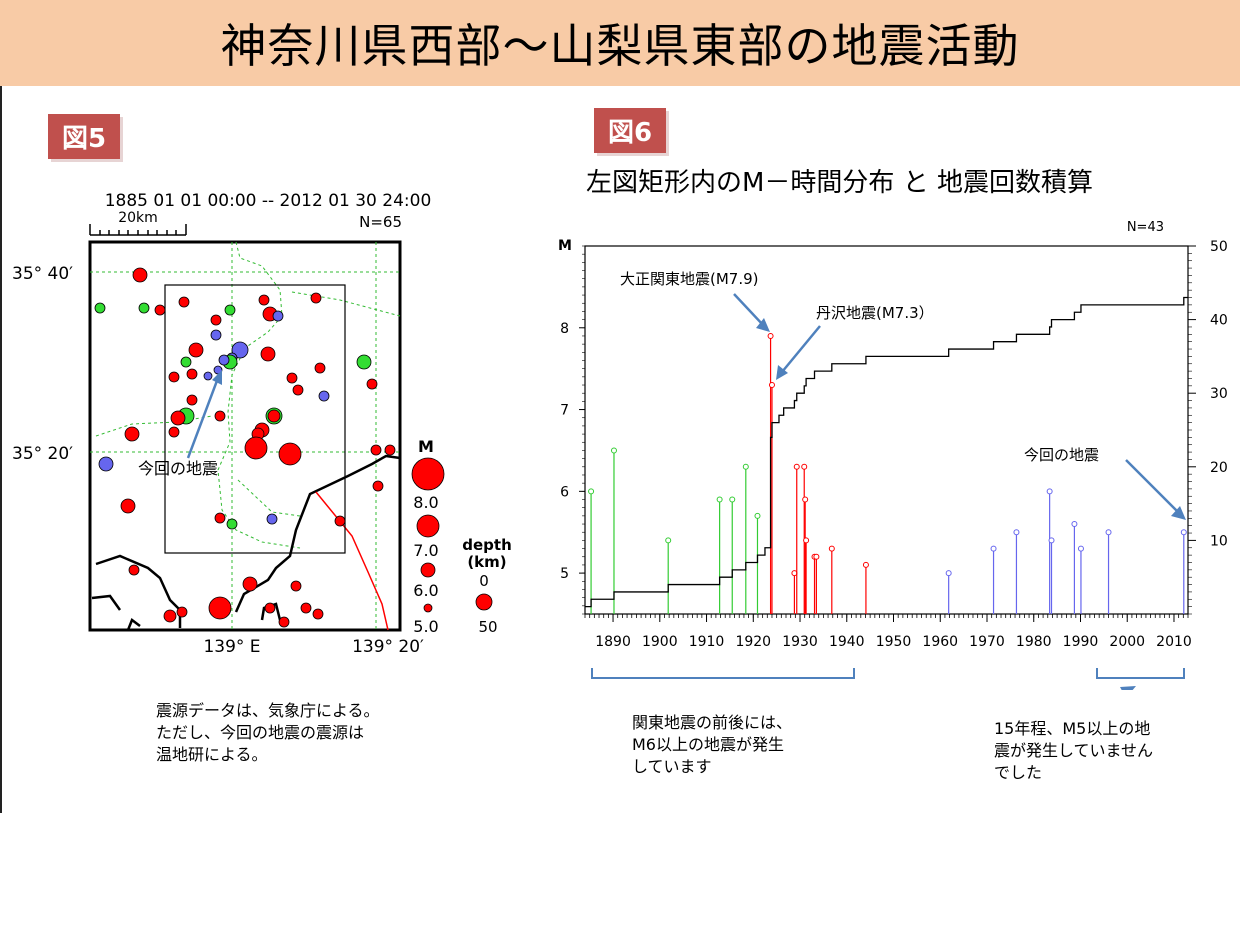 The height and width of the screenshot is (931, 1240). I want to click on legend-m-5: 5.0, so click(425, 626).